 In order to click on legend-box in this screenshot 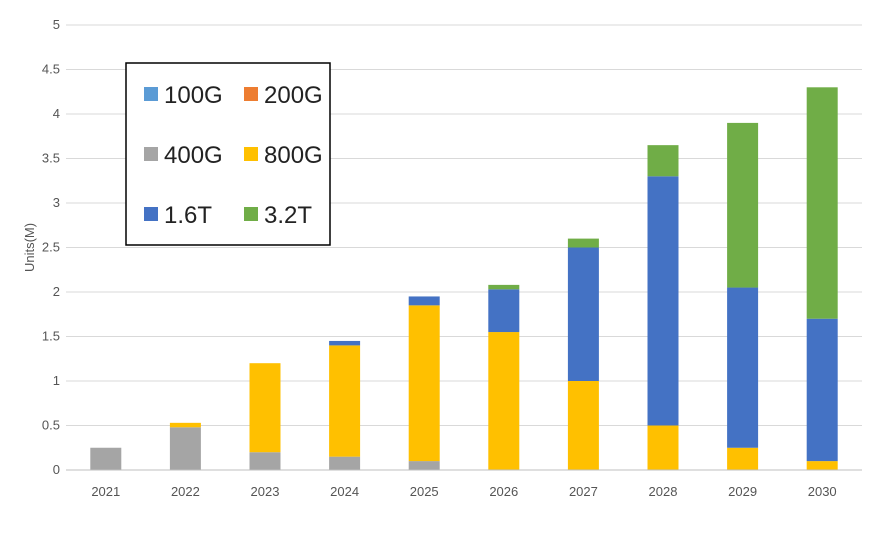, I will do `click(228, 154)`.